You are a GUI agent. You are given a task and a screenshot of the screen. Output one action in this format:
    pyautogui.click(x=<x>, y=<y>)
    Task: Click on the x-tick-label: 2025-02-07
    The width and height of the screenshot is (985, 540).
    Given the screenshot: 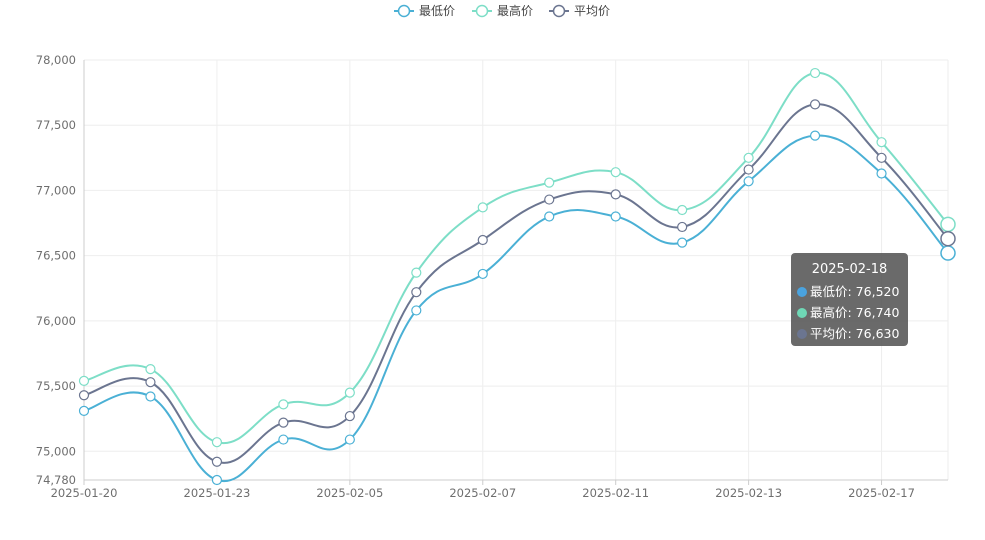 What is the action you would take?
    pyautogui.click(x=482, y=493)
    